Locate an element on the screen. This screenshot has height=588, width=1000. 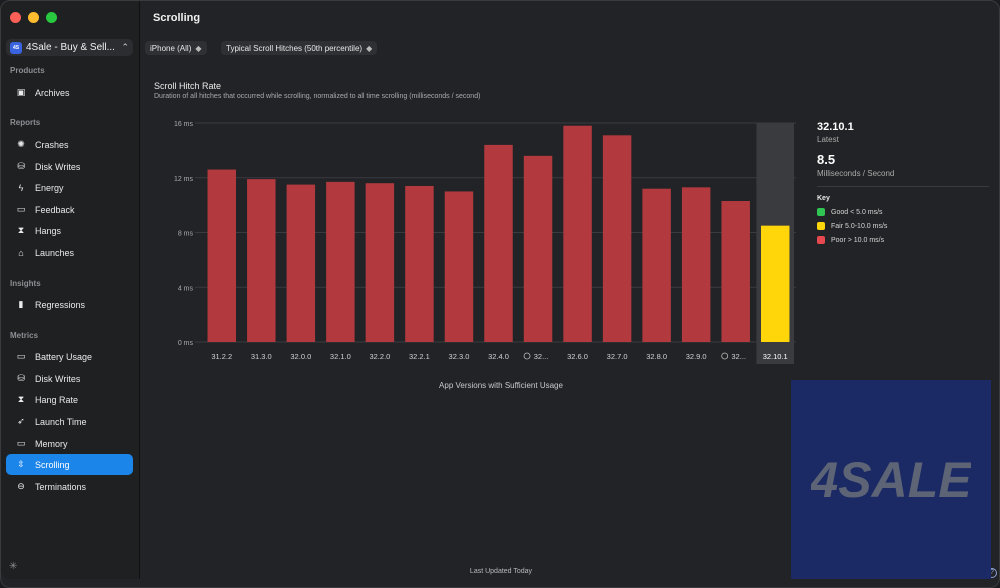
selected-version: 32.10.1 is located at coordinates (835, 127).